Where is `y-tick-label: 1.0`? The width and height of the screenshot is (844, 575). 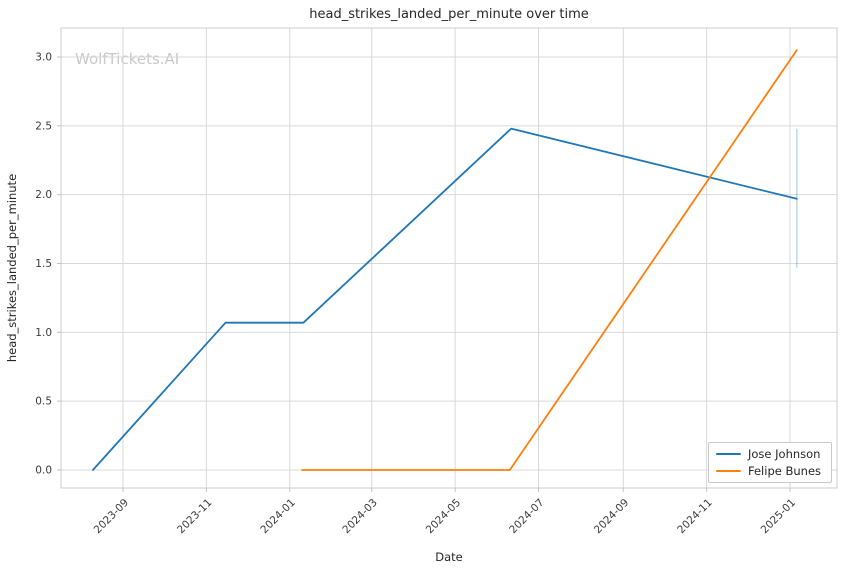 y-tick-label: 1.0 is located at coordinates (43, 333).